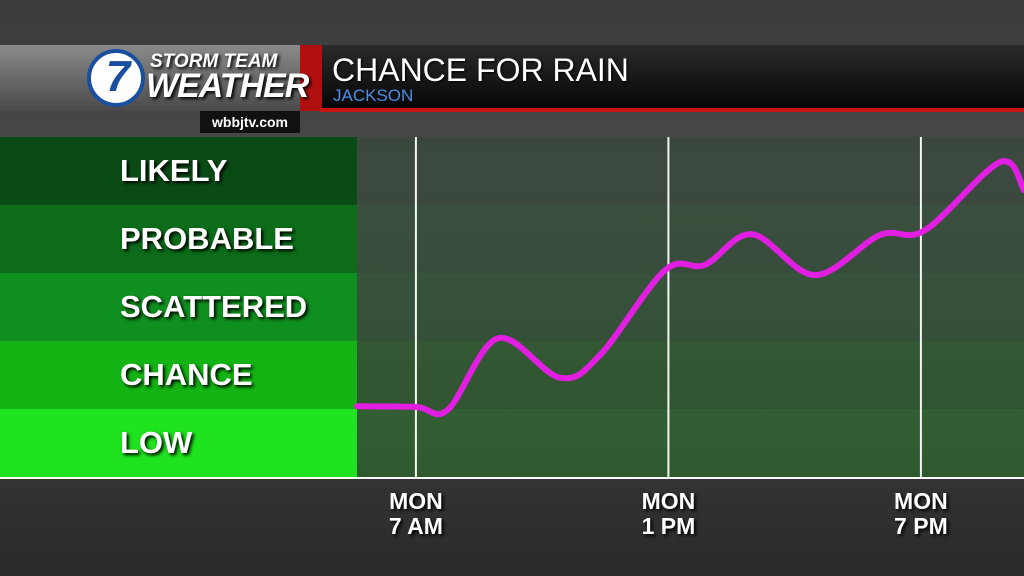 The height and width of the screenshot is (576, 1024). I want to click on website-tab, so click(250, 122).